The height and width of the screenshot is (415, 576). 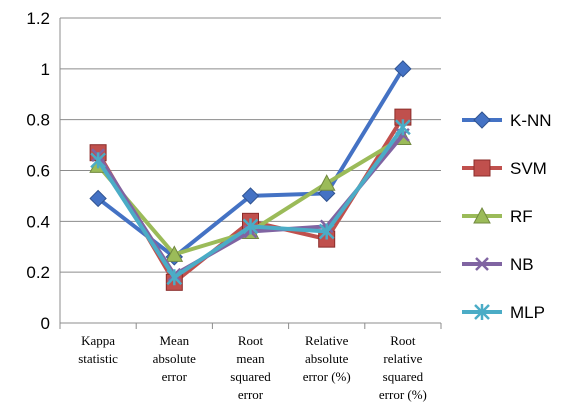 What do you see at coordinates (38, 120) in the screenshot?
I see `y-tick-label: 0.8` at bounding box center [38, 120].